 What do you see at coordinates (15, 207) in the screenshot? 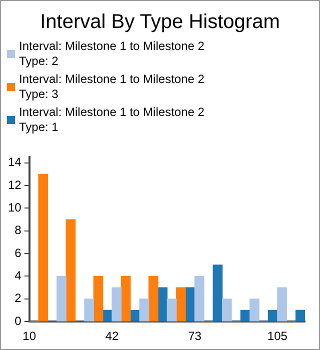
I see `y-tick-label: 10` at bounding box center [15, 207].